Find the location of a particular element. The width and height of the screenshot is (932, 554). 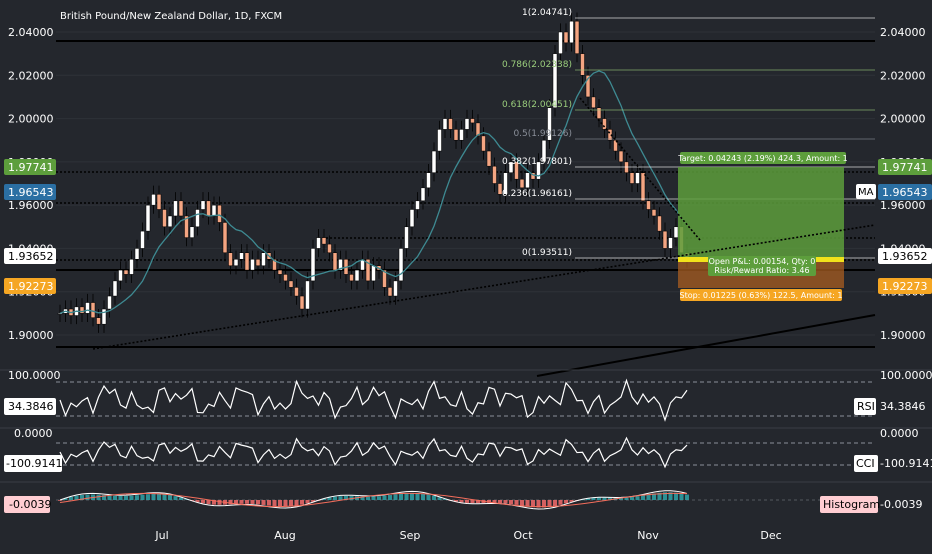

price-tick-right: 2.04000 is located at coordinates (903, 32).